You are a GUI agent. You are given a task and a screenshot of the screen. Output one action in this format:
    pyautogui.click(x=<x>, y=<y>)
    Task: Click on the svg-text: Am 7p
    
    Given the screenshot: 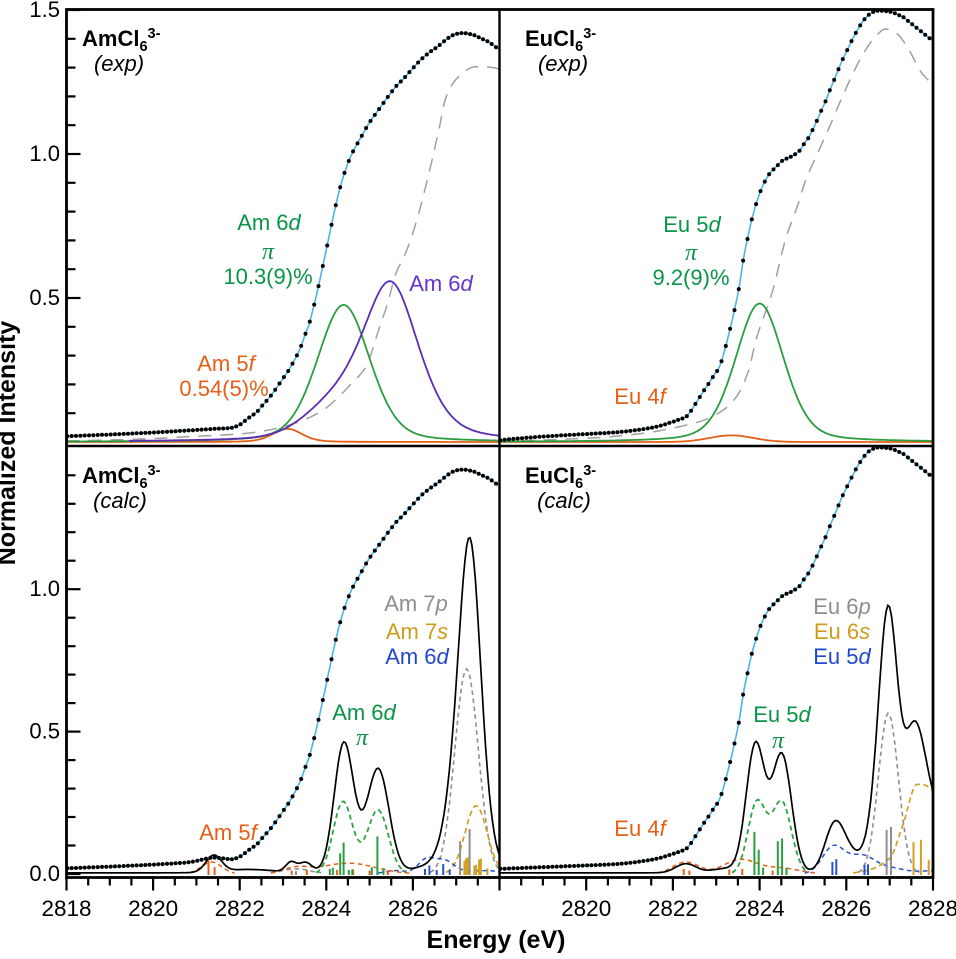 What is the action you would take?
    pyautogui.click(x=416, y=603)
    